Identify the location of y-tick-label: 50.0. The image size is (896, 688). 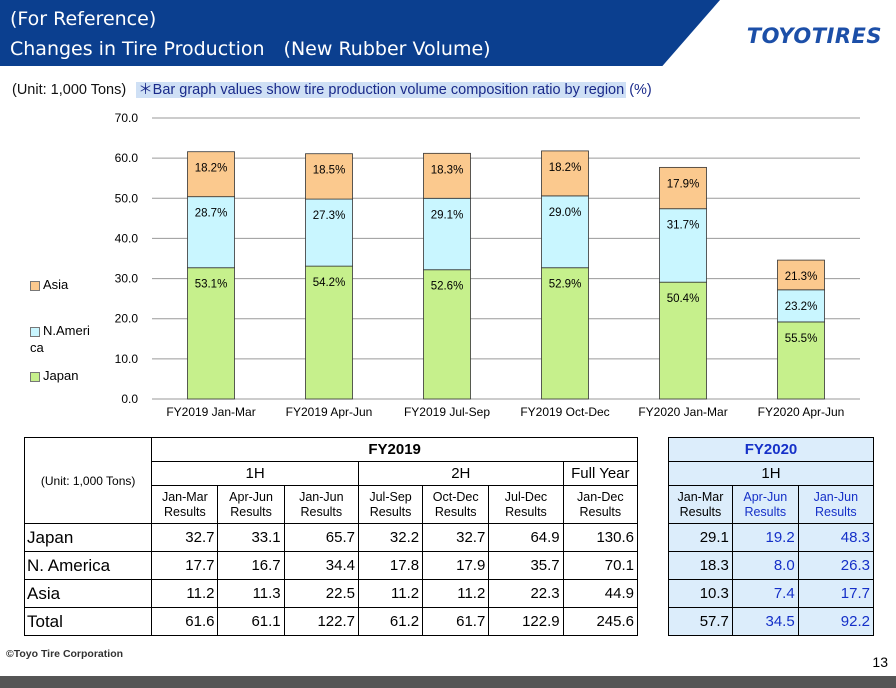
(127, 198).